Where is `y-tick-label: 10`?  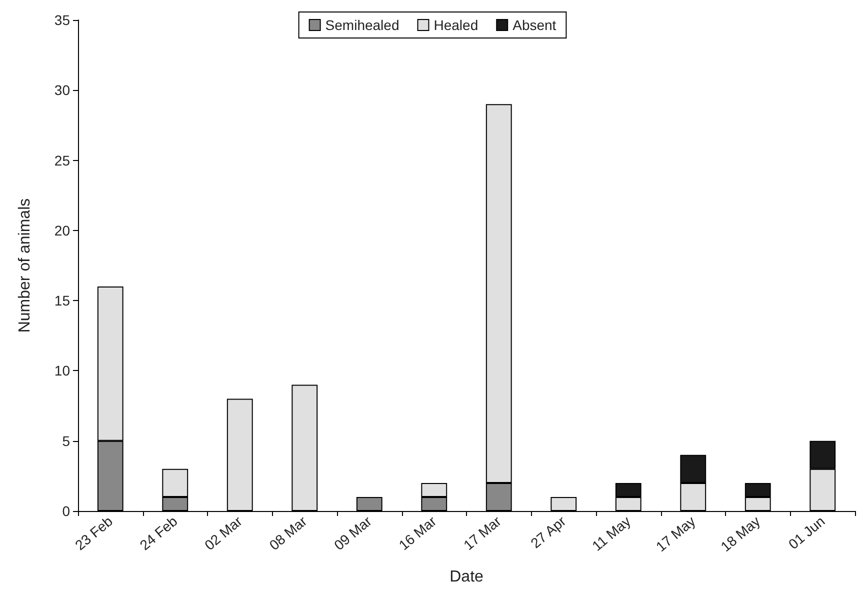 y-tick-label: 10 is located at coordinates (62, 370).